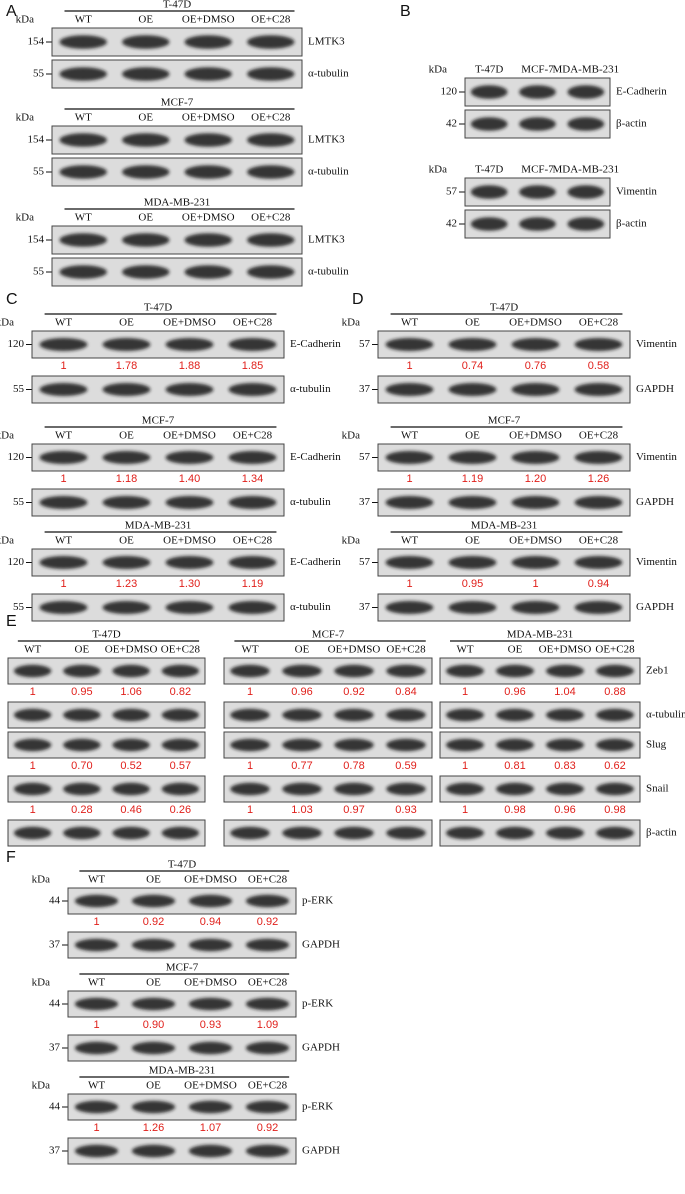 This screenshot has width=685, height=1194. Describe the element at coordinates (564, 692) in the screenshot. I see `quantification: 1.04` at that location.